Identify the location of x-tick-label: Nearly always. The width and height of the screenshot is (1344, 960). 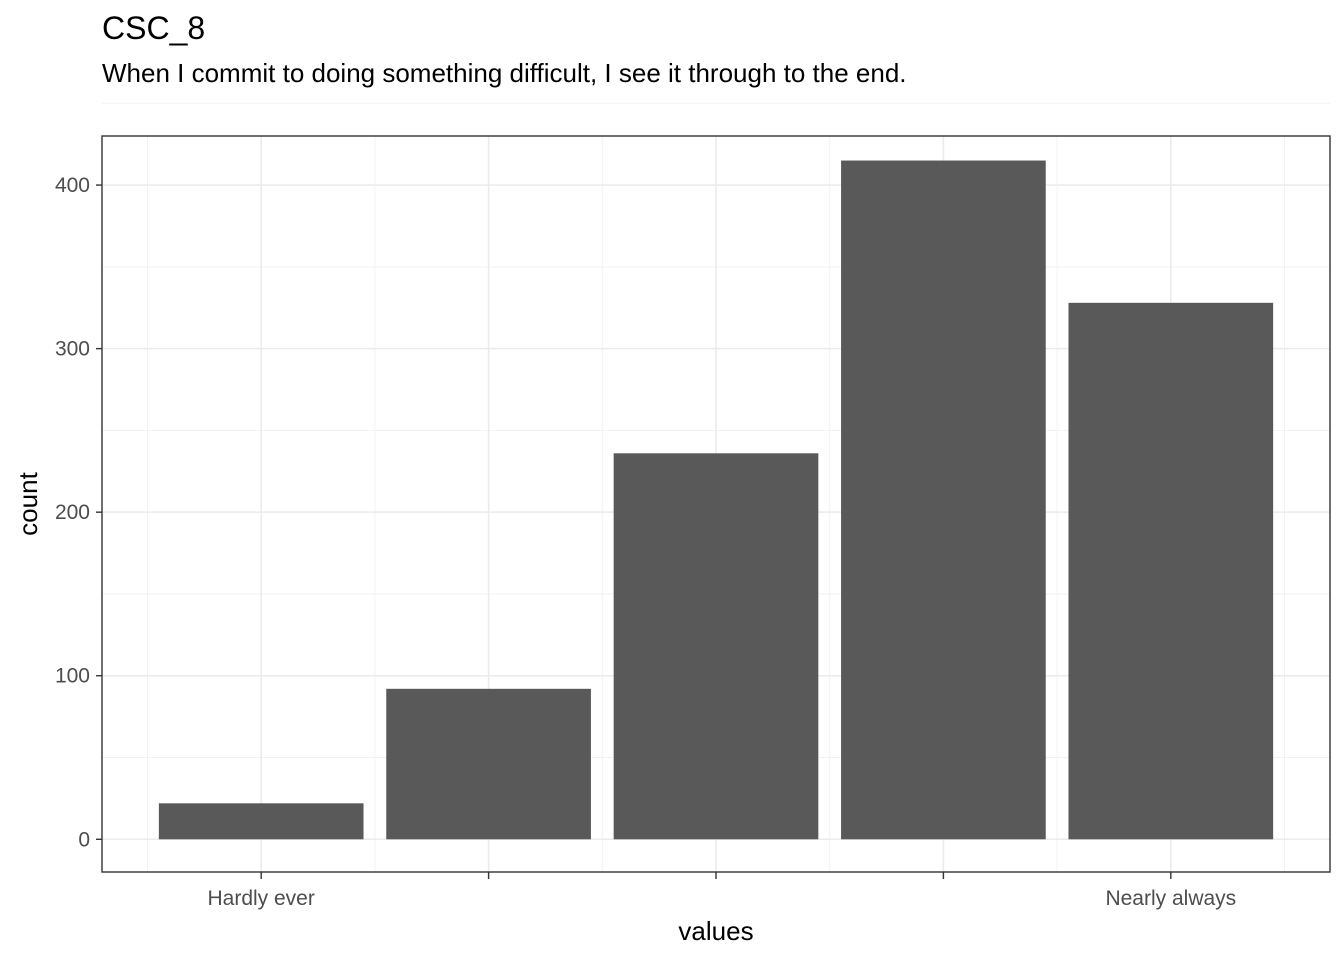
(1170, 898).